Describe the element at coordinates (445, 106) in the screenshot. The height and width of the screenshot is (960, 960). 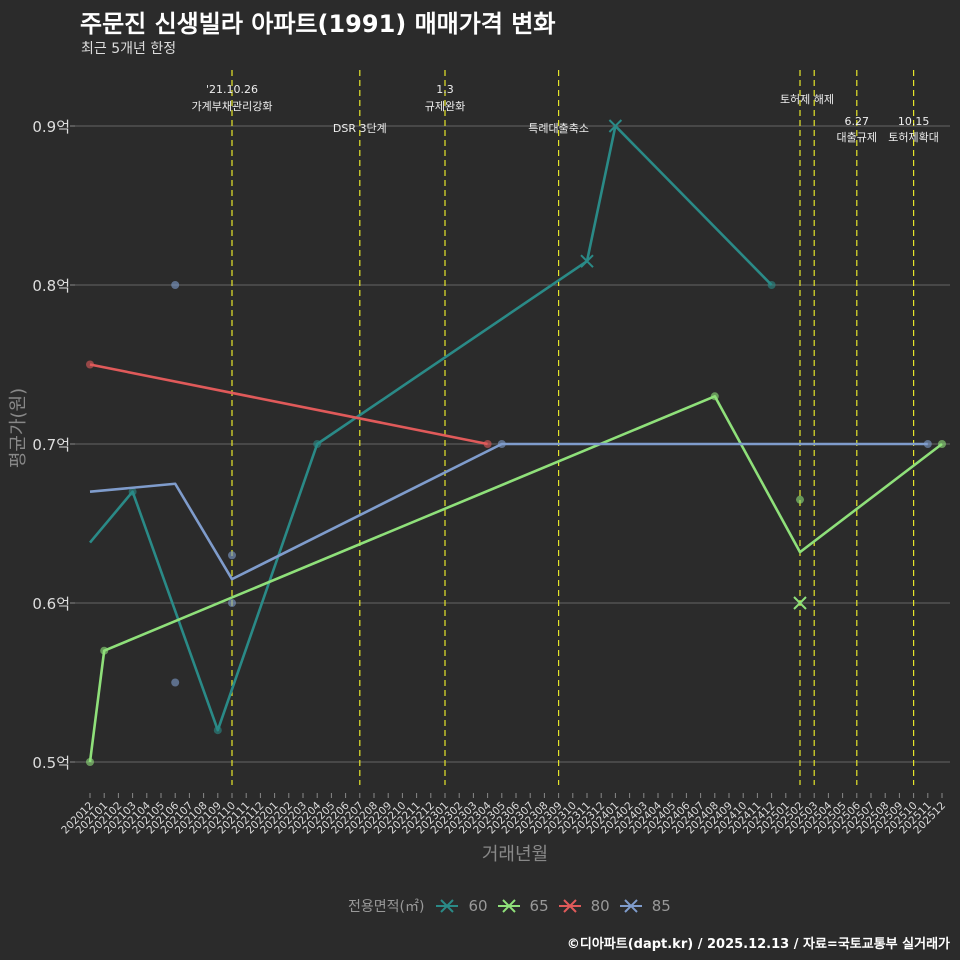
I see `event-label: 규제완화` at that location.